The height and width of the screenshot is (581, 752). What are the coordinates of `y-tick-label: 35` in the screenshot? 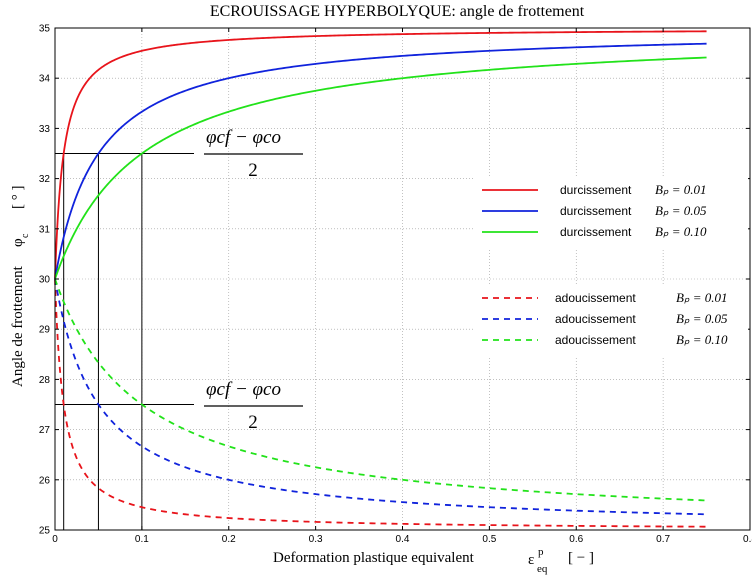 It's located at (45, 29).